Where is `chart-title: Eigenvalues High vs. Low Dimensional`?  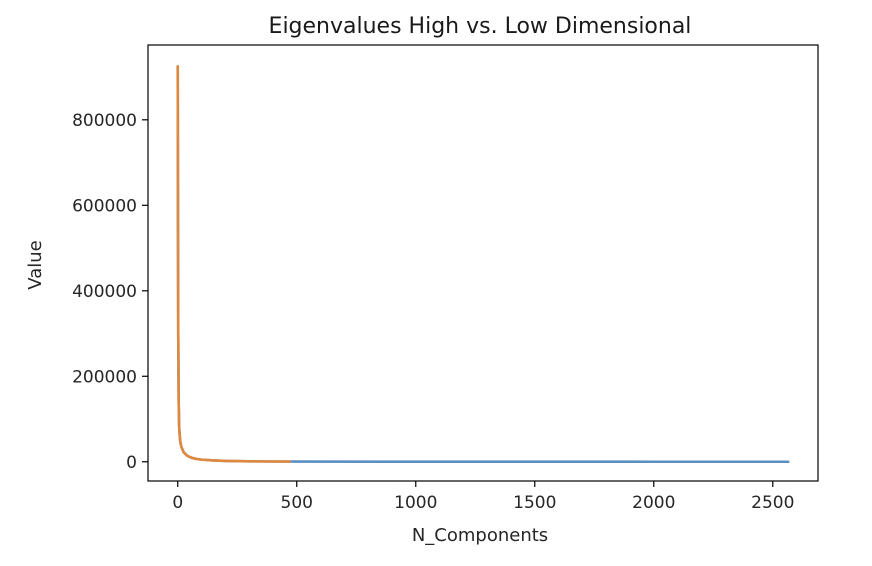 chart-title: Eigenvalues High vs. Low Dimensional is located at coordinates (480, 26).